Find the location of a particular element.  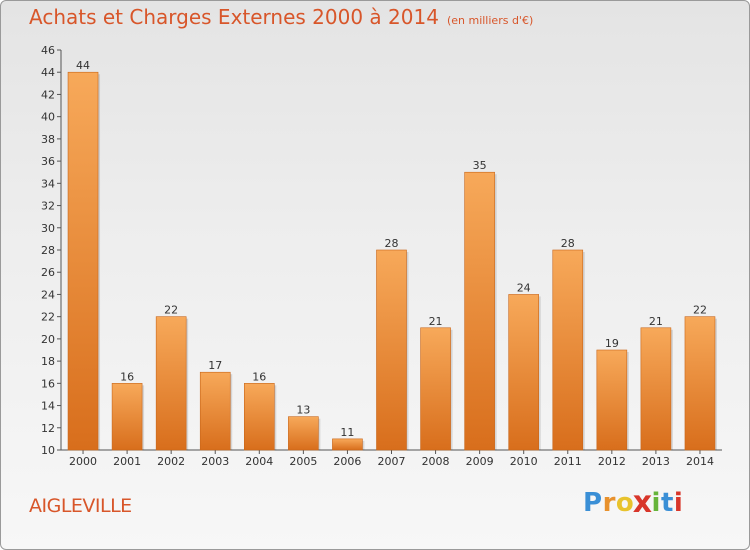

y-tick-label: 30 is located at coordinates (48, 228).